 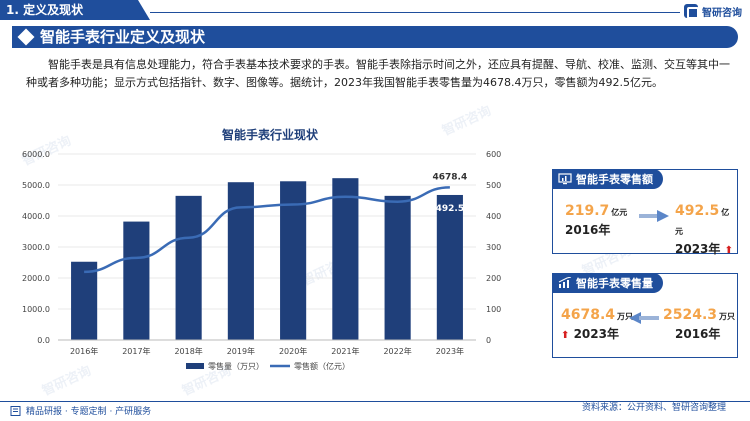 I want to click on card-header: 智能手表零售额, so click(x=607, y=179).